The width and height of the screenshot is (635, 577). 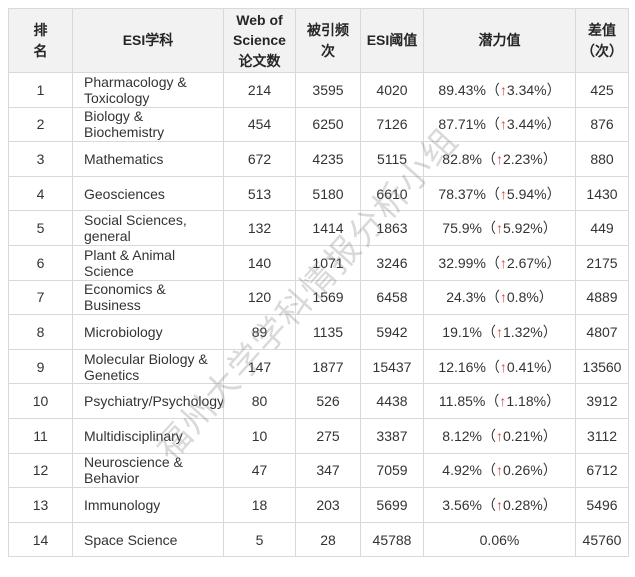 I want to click on cell-rank: 1, so click(x=40, y=90).